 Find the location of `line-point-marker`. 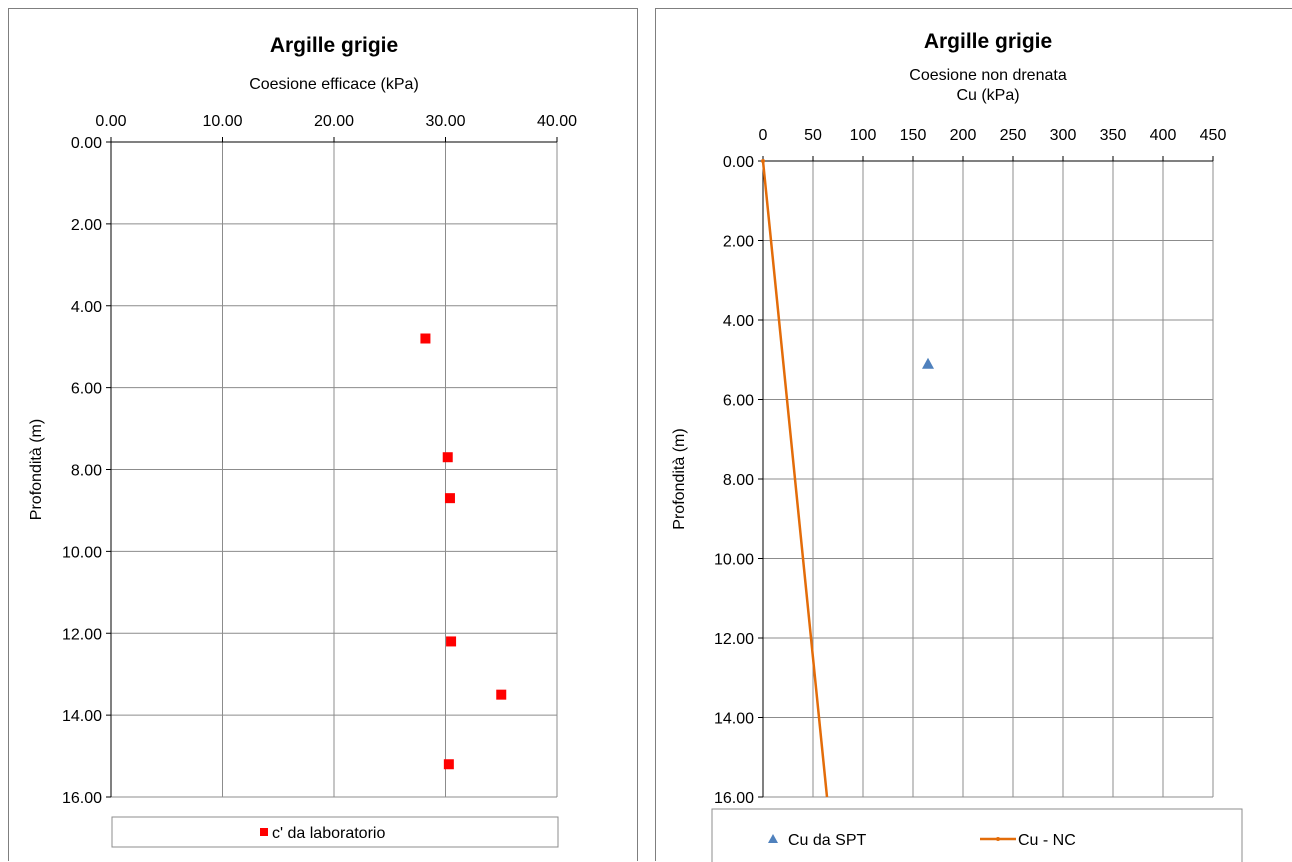

line-point-marker is located at coordinates (763, 161).